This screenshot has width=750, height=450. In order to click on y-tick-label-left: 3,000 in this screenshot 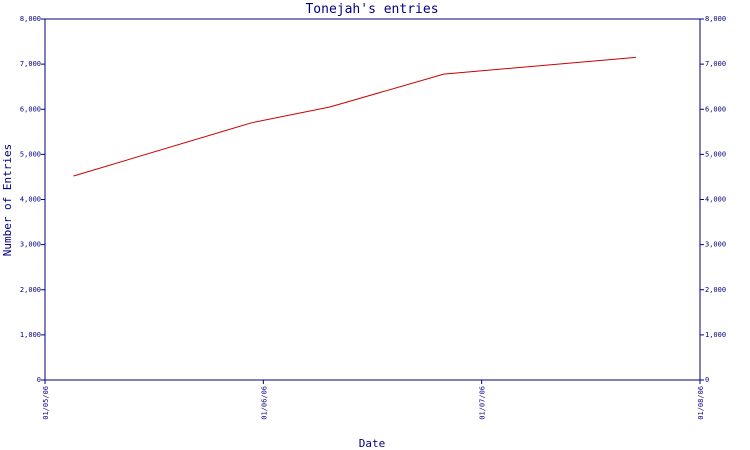, I will do `click(30, 245)`.